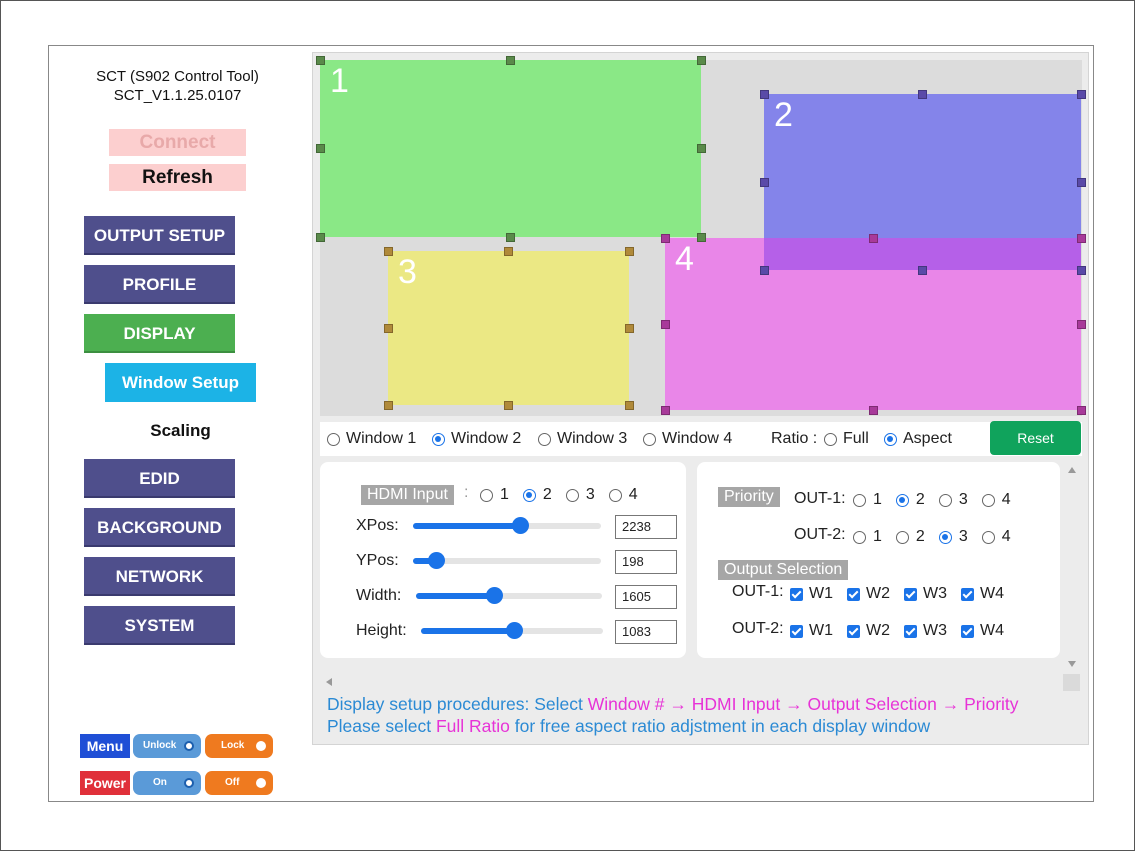  I want to click on hdmi-option-2: 2, so click(537, 495).